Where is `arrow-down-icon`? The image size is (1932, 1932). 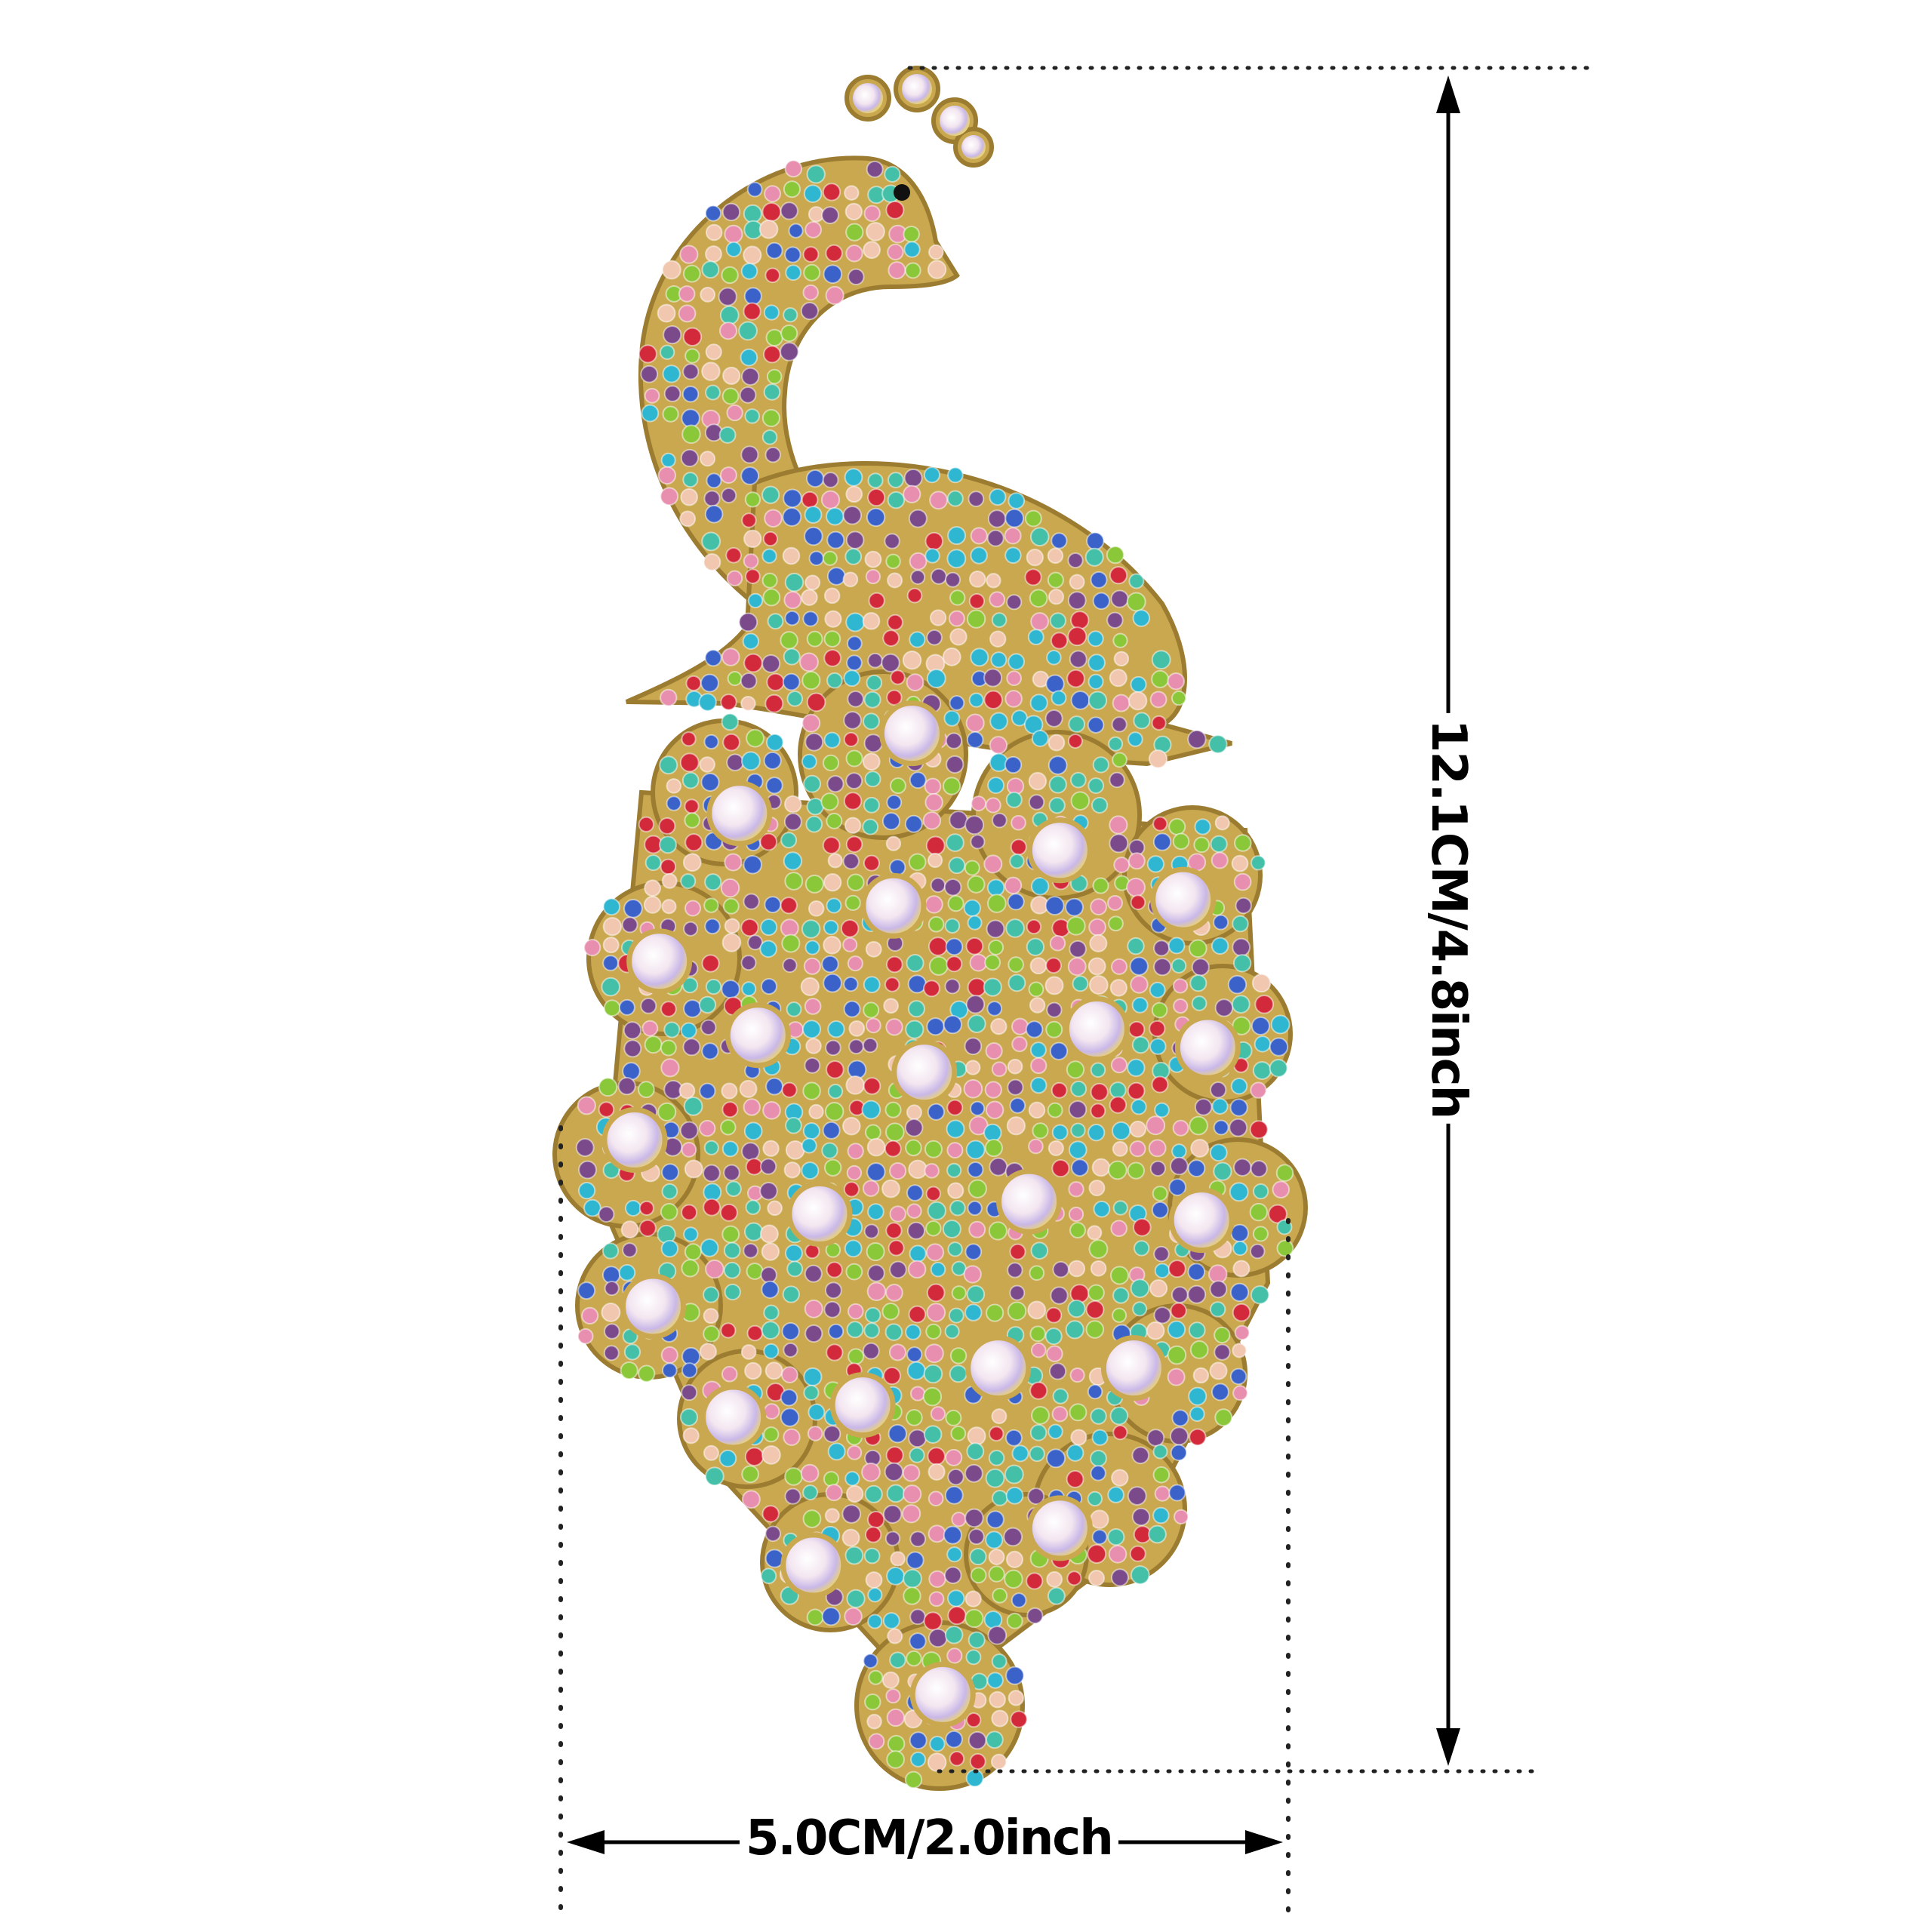 arrow-down-icon is located at coordinates (1448, 1747).